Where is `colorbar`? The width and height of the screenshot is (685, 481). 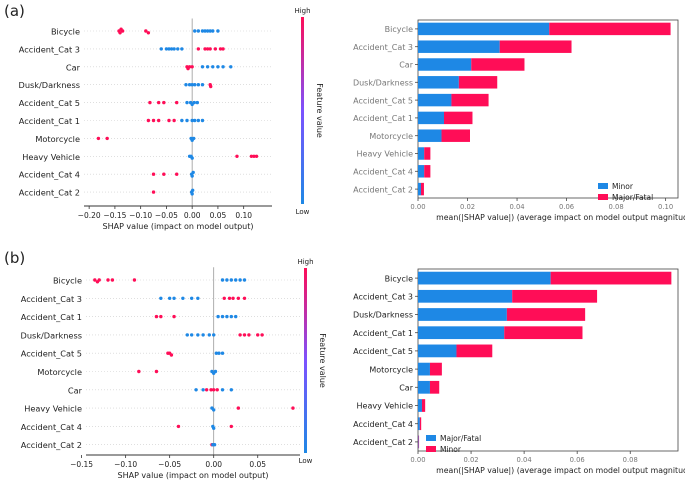
colorbar is located at coordinates (302, 110).